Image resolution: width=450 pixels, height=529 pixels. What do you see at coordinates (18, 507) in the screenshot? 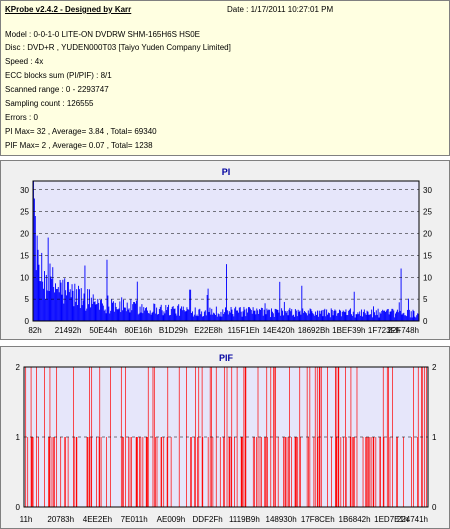
I see `pif-ytick-left: 0` at bounding box center [18, 507].